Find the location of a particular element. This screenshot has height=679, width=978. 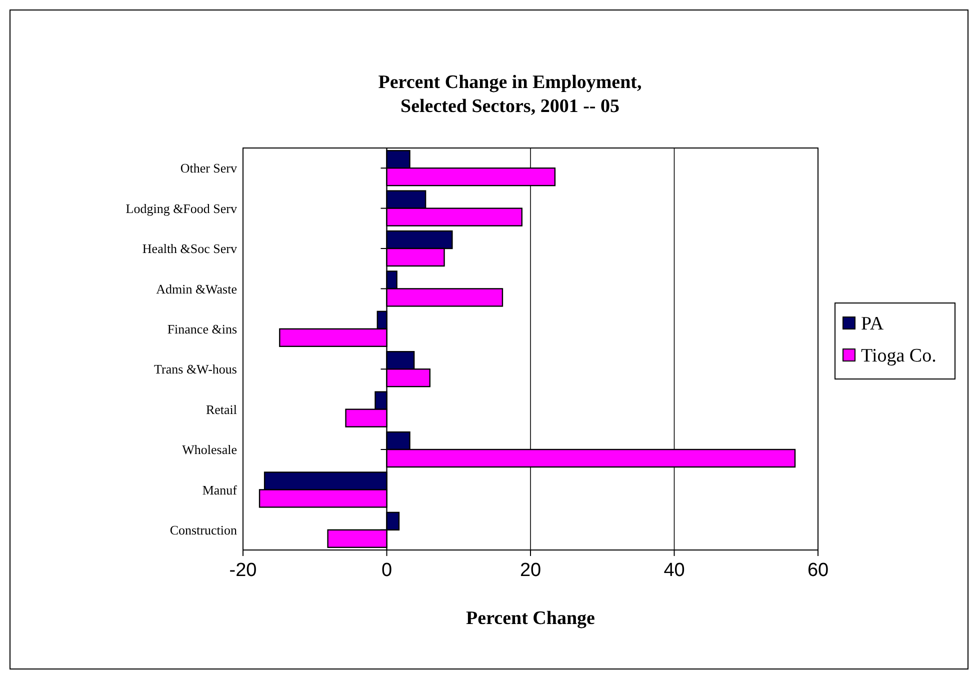

y-tick-label: Retail is located at coordinates (222, 409).